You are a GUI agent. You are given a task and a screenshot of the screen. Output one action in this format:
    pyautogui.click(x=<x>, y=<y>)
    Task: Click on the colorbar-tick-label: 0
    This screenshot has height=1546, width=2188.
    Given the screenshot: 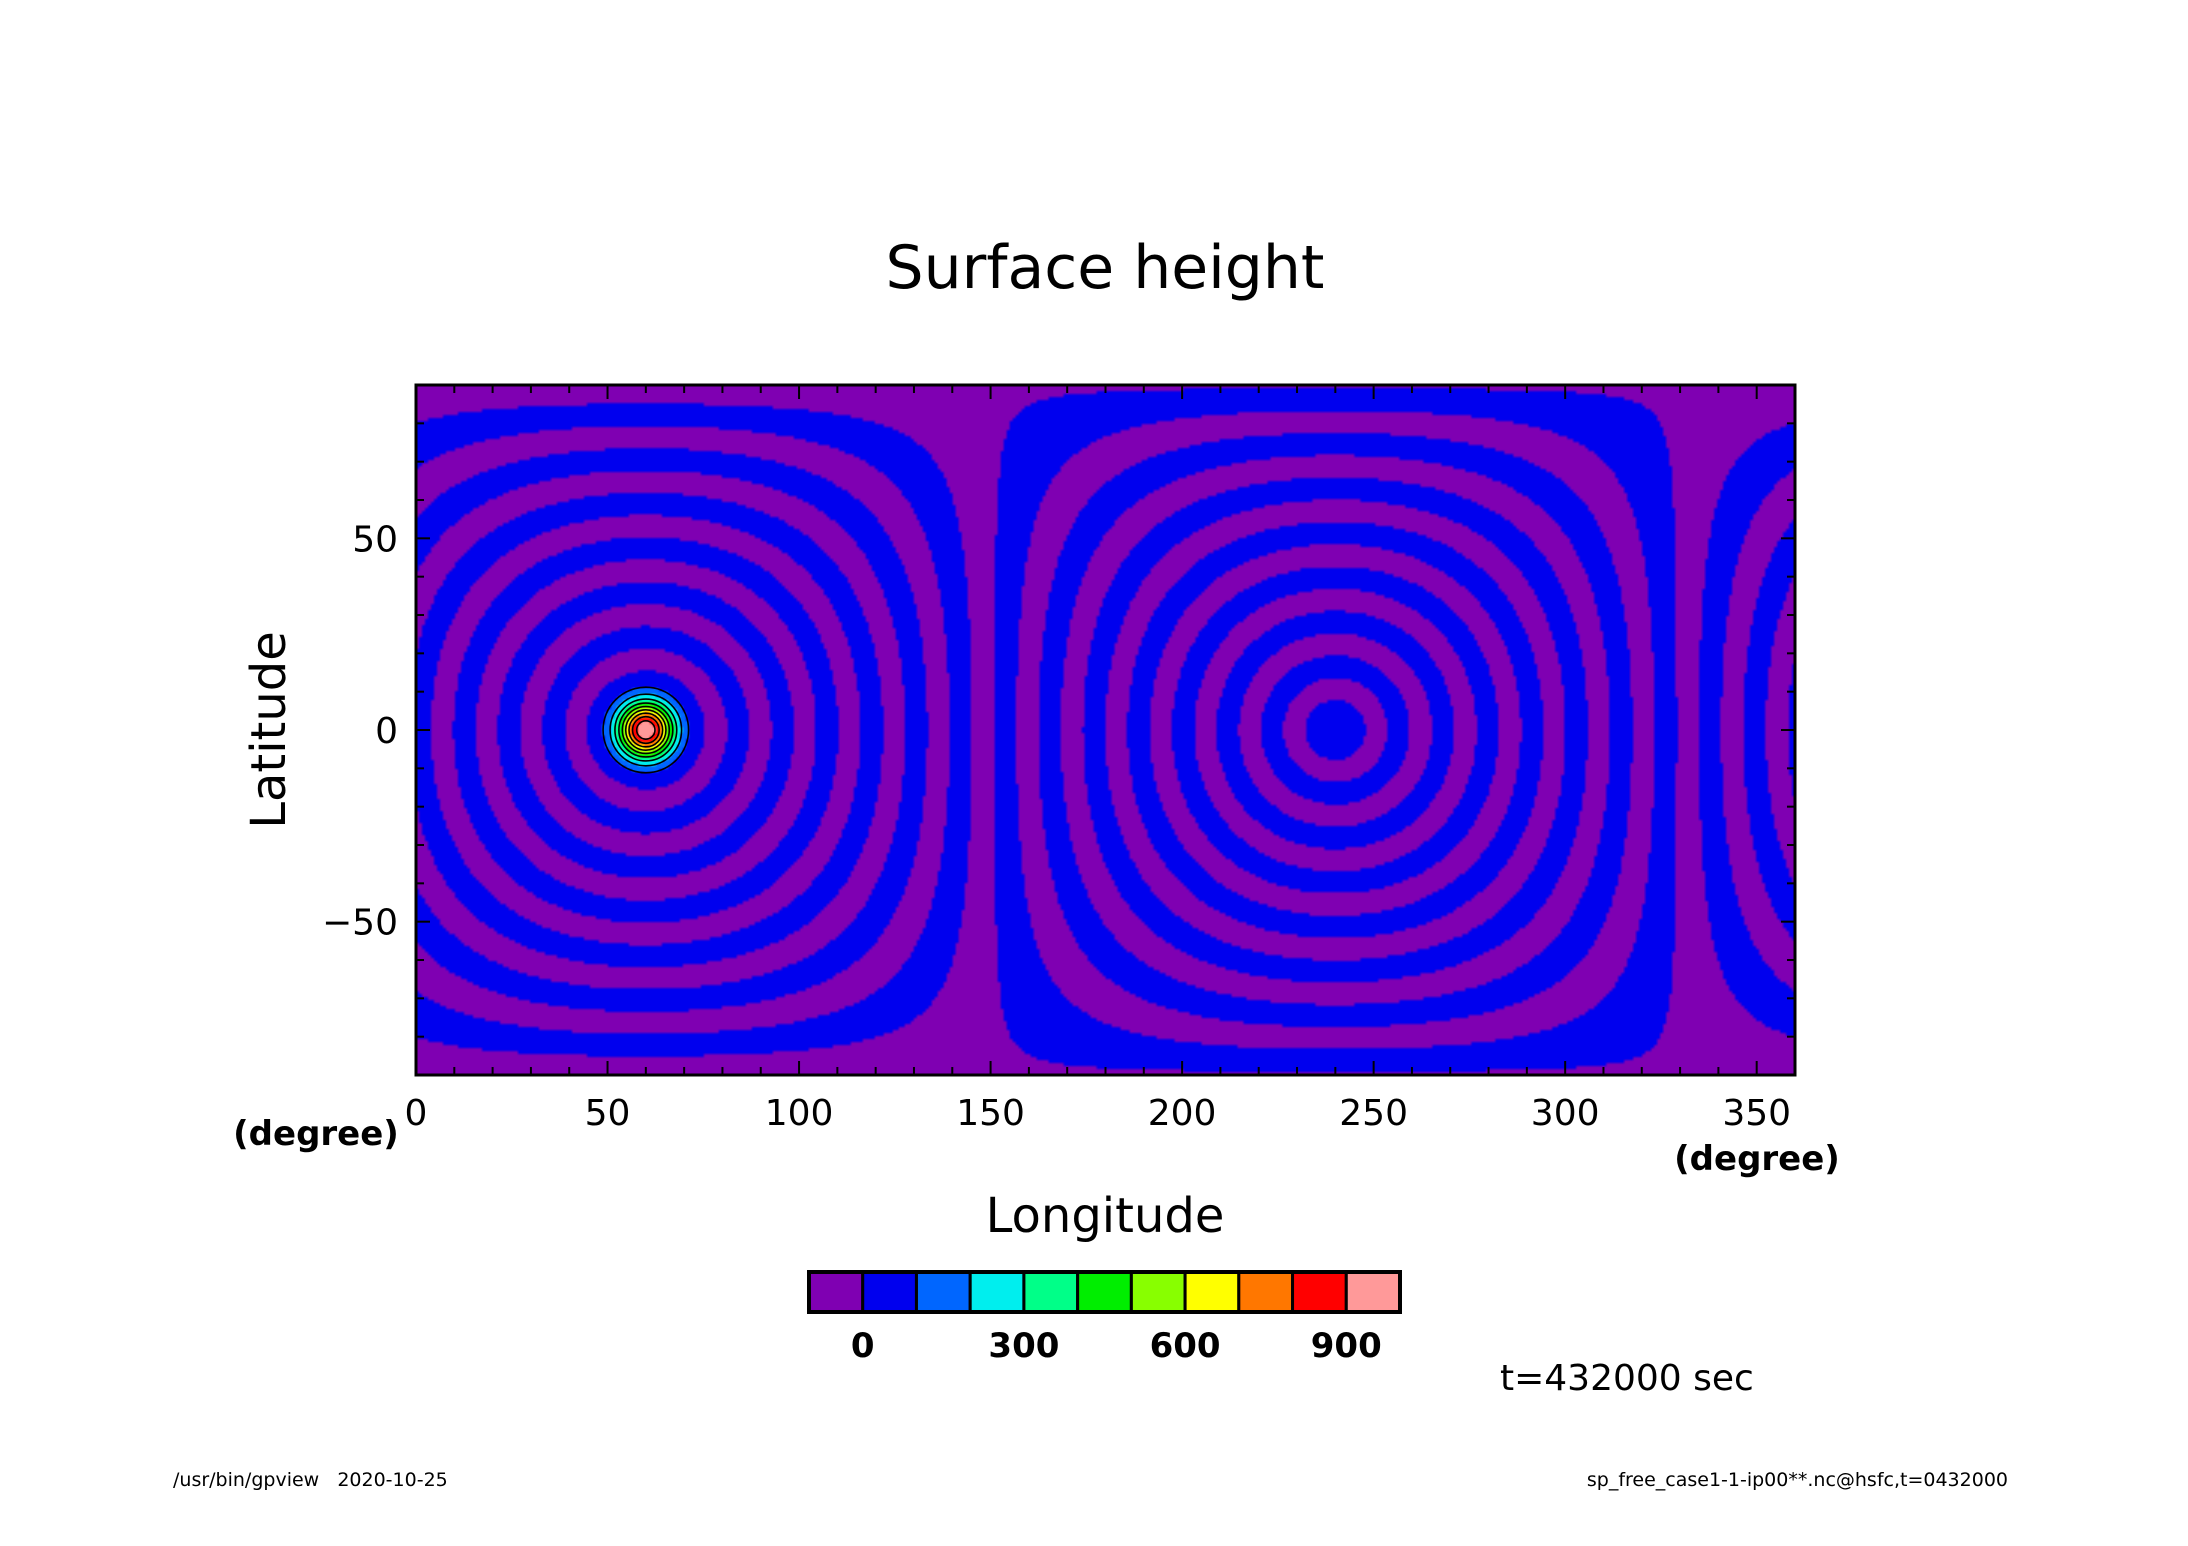 What is the action you would take?
    pyautogui.click(x=863, y=1346)
    